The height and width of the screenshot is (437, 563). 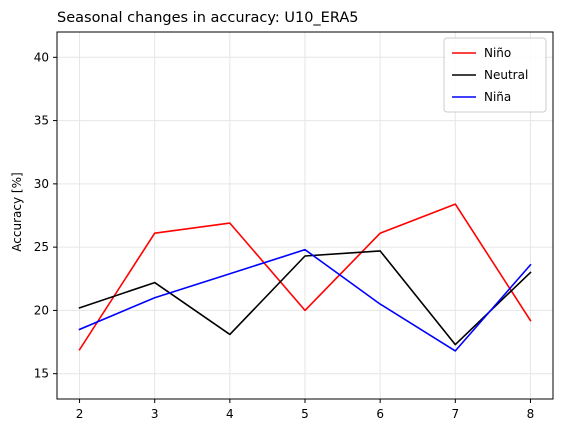 What do you see at coordinates (41, 184) in the screenshot?
I see `y-tick-label: 30` at bounding box center [41, 184].